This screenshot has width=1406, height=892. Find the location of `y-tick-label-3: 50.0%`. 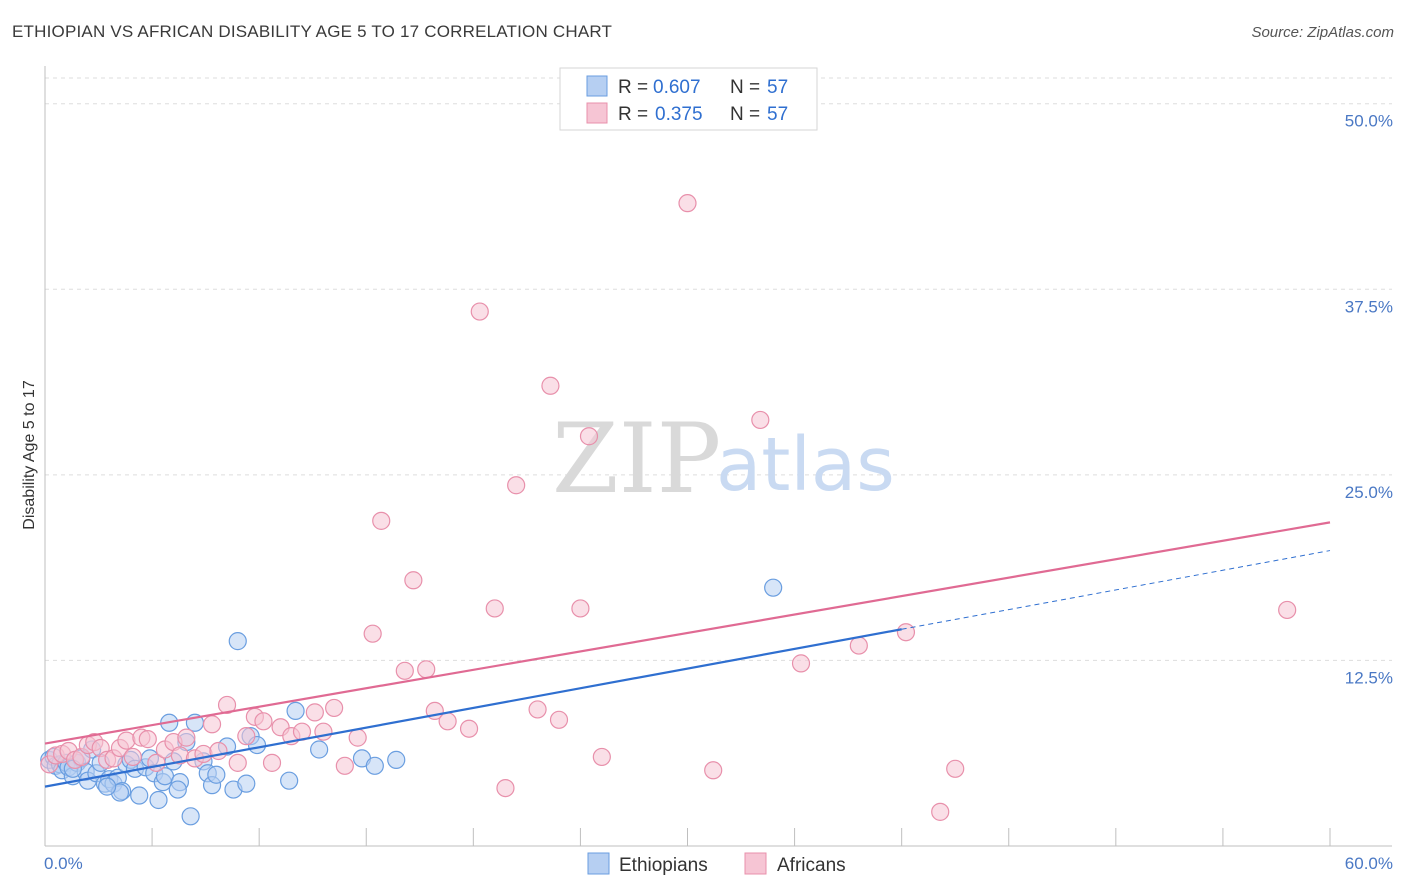

y-tick-label-3: 50.0% is located at coordinates (1369, 121).